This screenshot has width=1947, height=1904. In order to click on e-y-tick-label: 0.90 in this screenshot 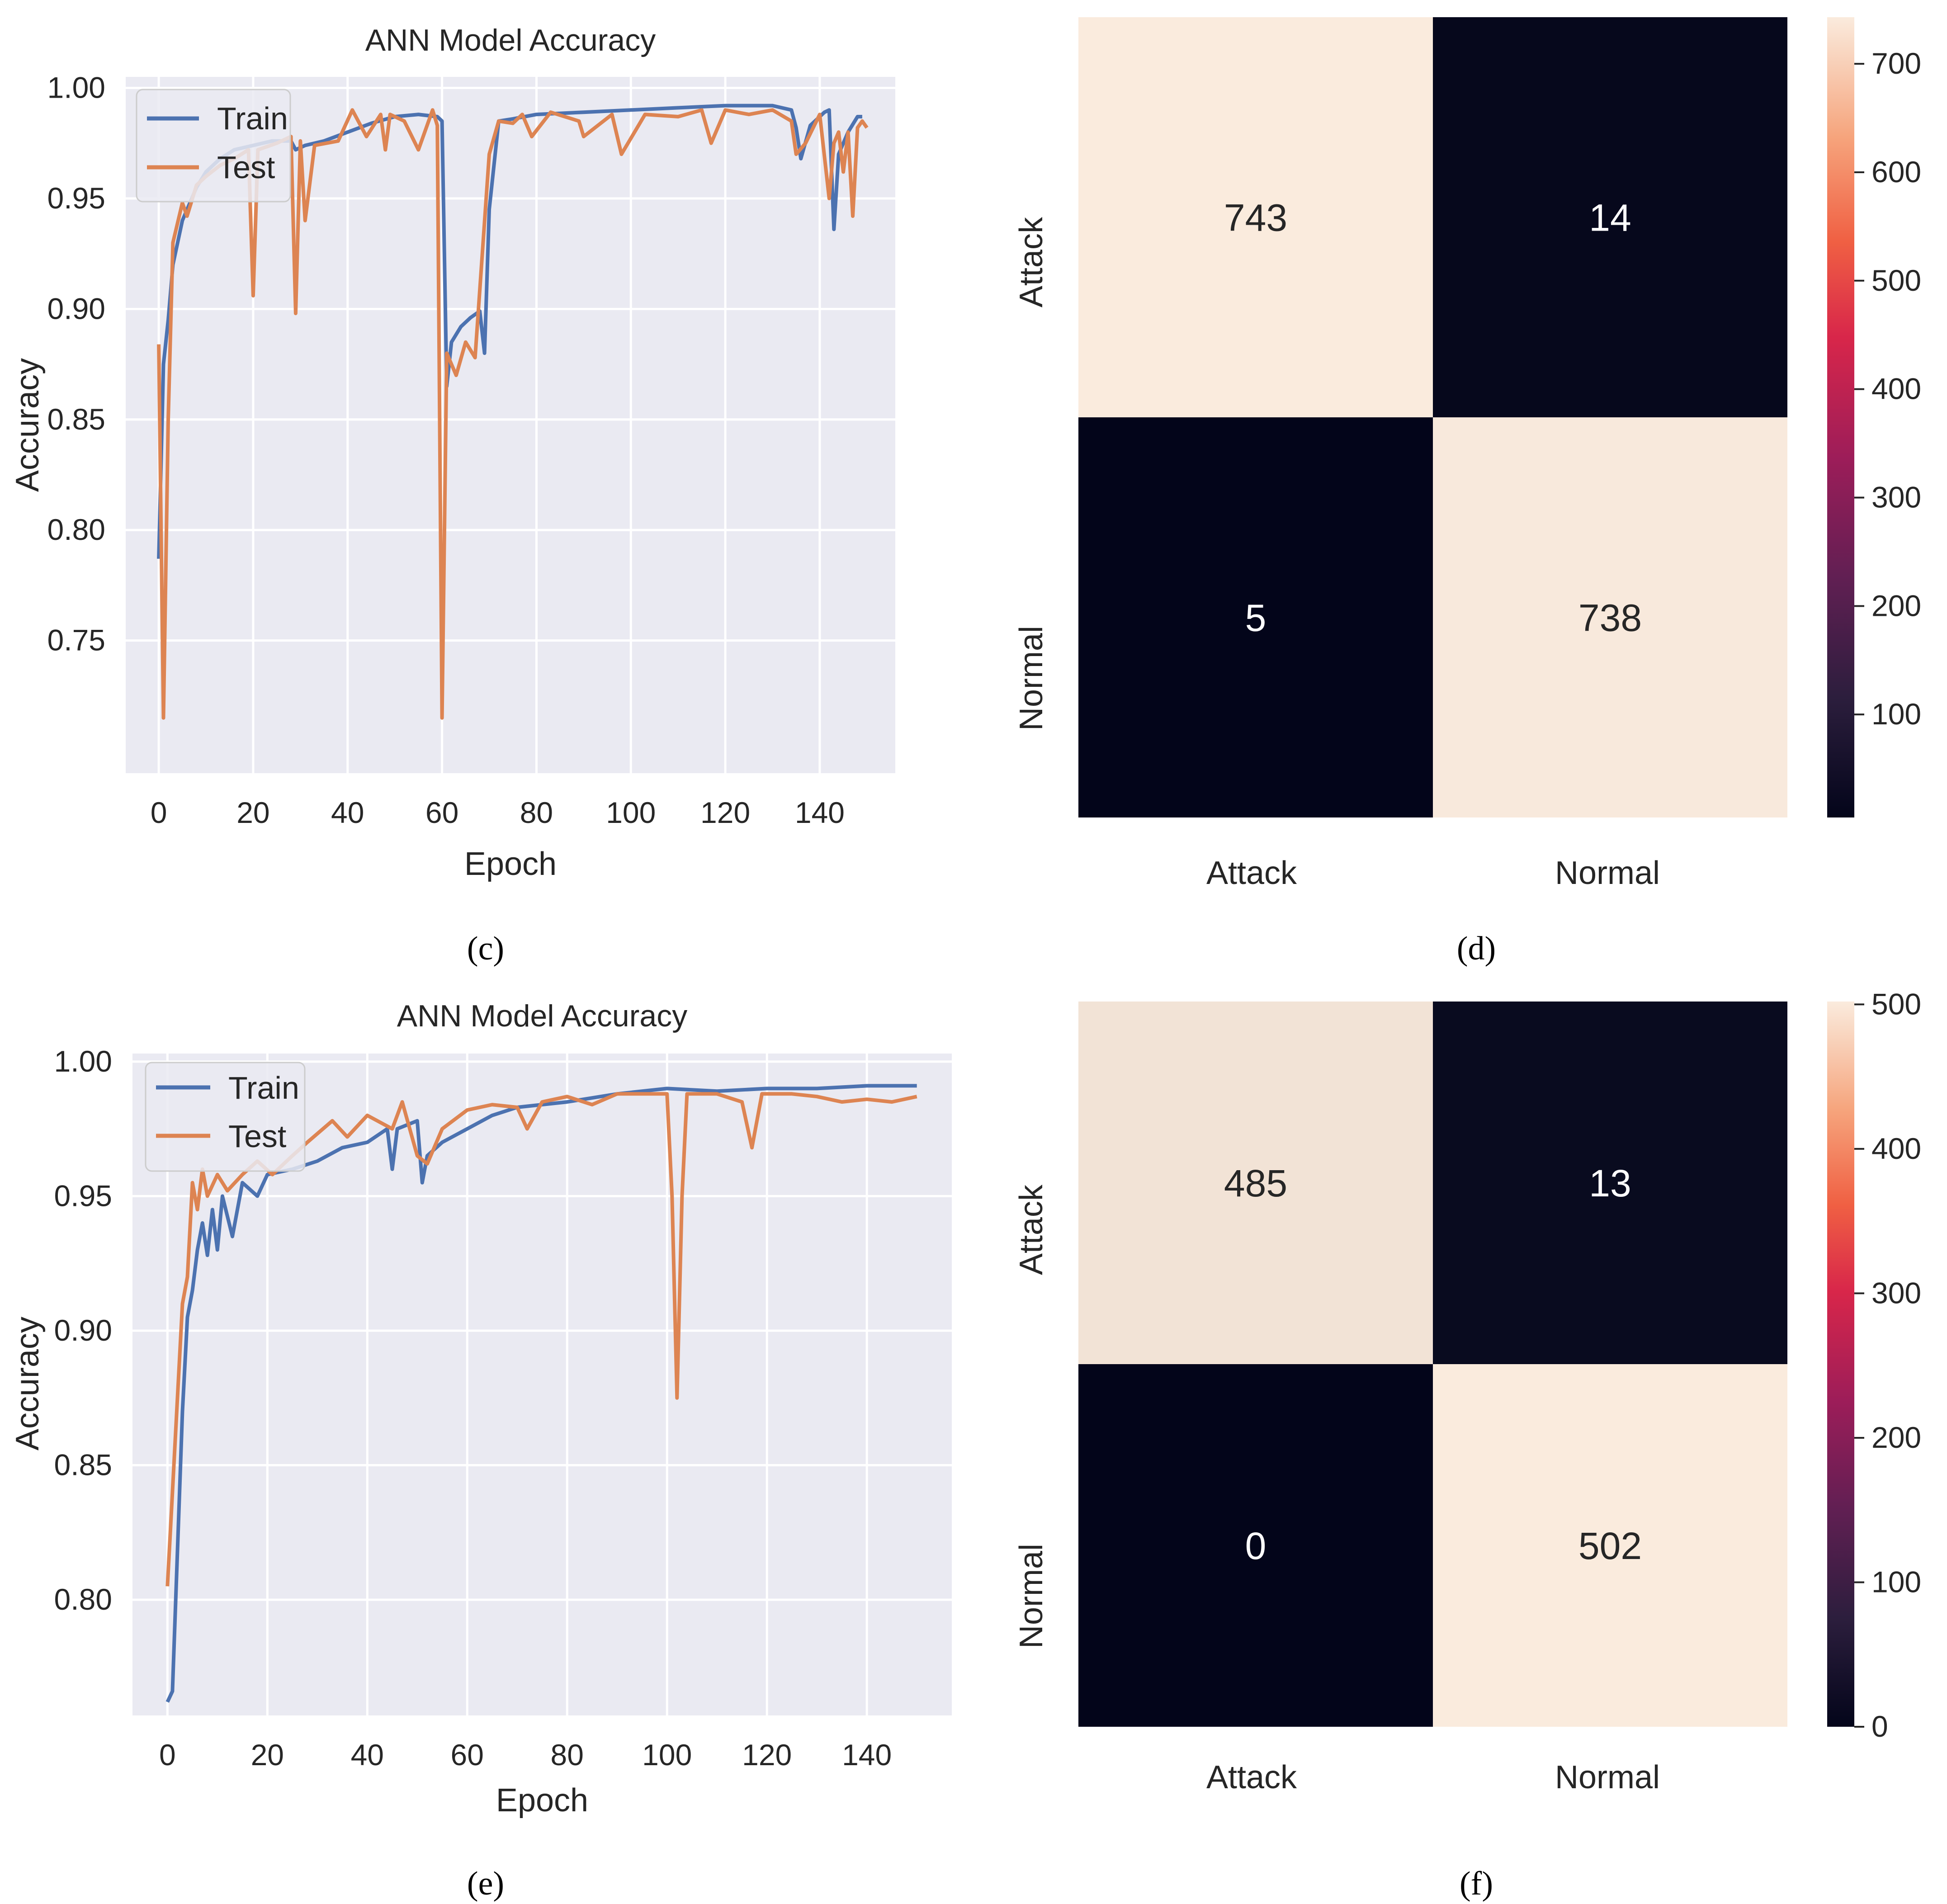, I will do `click(83, 1330)`.